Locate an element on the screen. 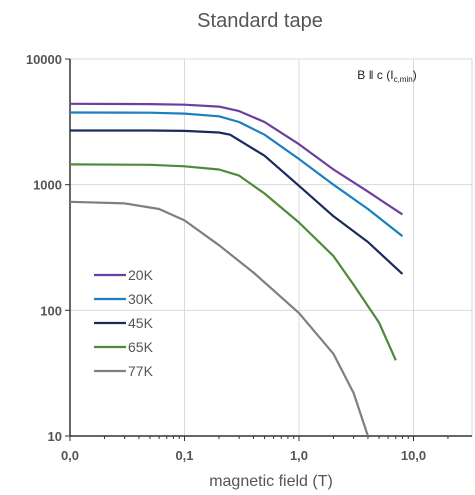  legend-label-20k: 20K is located at coordinates (141, 275).